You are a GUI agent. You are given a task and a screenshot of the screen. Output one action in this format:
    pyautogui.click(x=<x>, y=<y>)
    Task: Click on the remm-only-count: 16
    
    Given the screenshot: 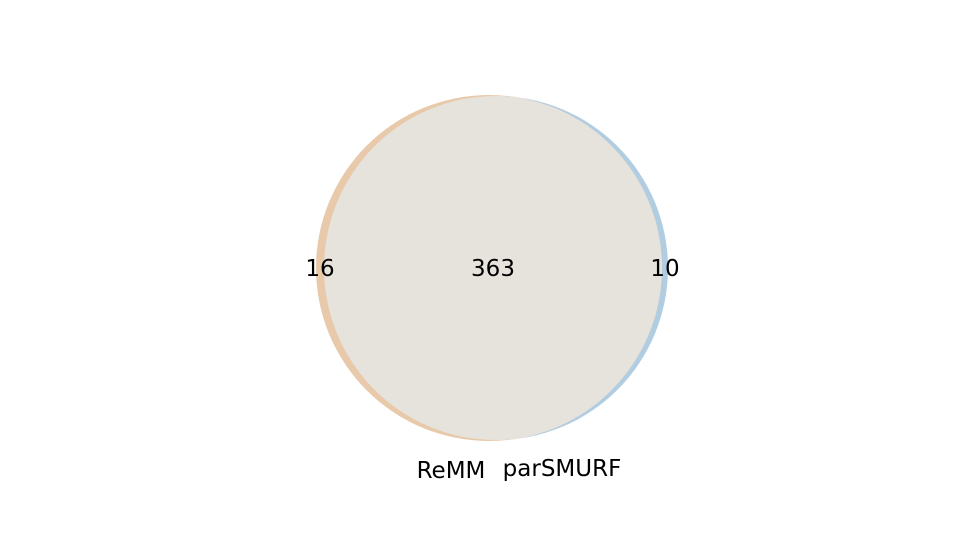 What is the action you would take?
    pyautogui.click(x=319, y=269)
    